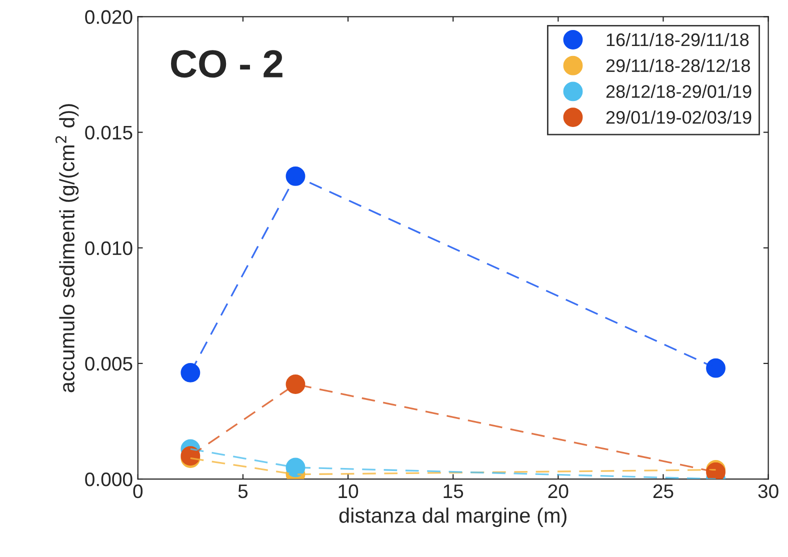 The width and height of the screenshot is (788, 557). I want to click on y-tick-label: 0.010, so click(108, 248).